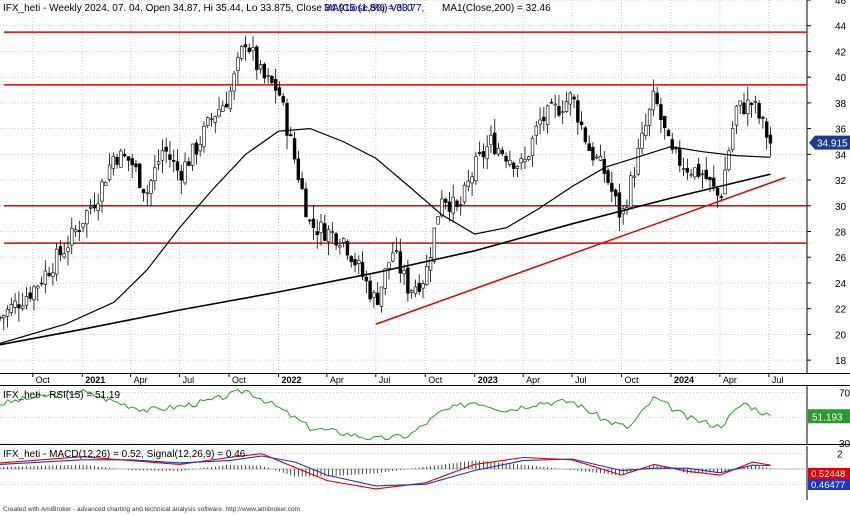 This screenshot has height=515, width=850. Describe the element at coordinates (841, 258) in the screenshot. I see `price-ytick-label: 26` at that location.